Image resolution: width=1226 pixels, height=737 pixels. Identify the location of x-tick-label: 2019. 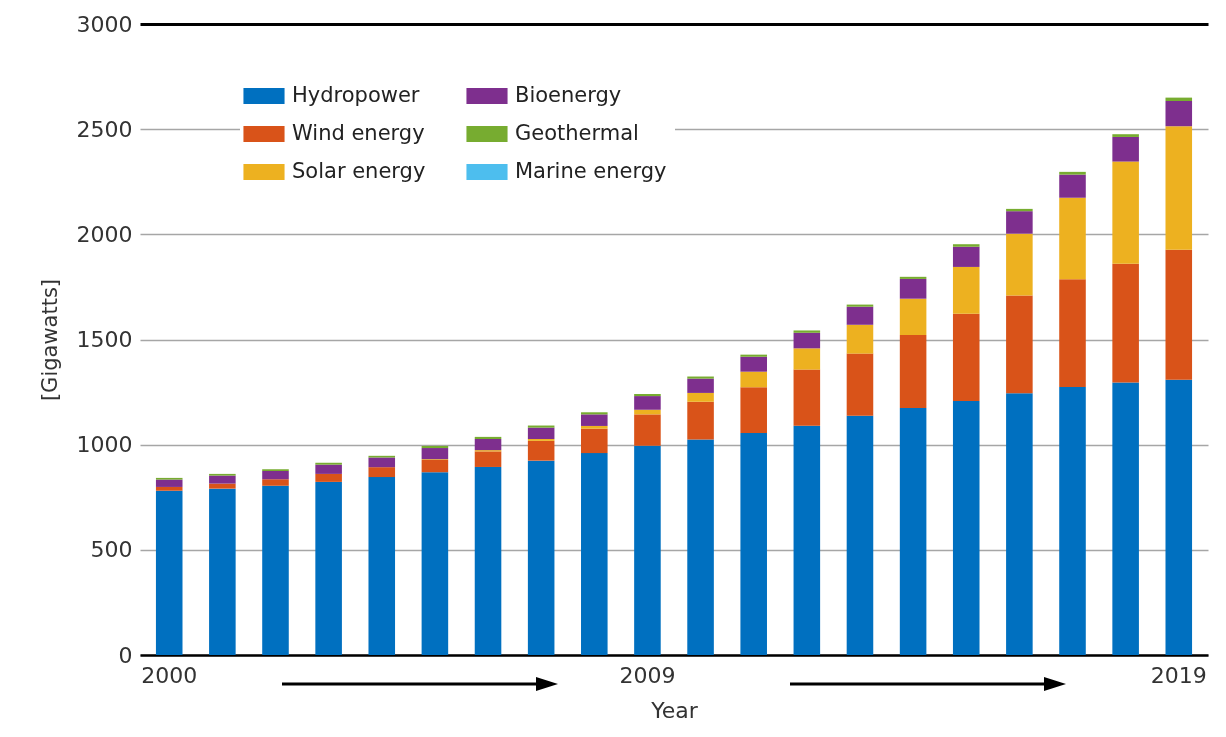
(1178, 675).